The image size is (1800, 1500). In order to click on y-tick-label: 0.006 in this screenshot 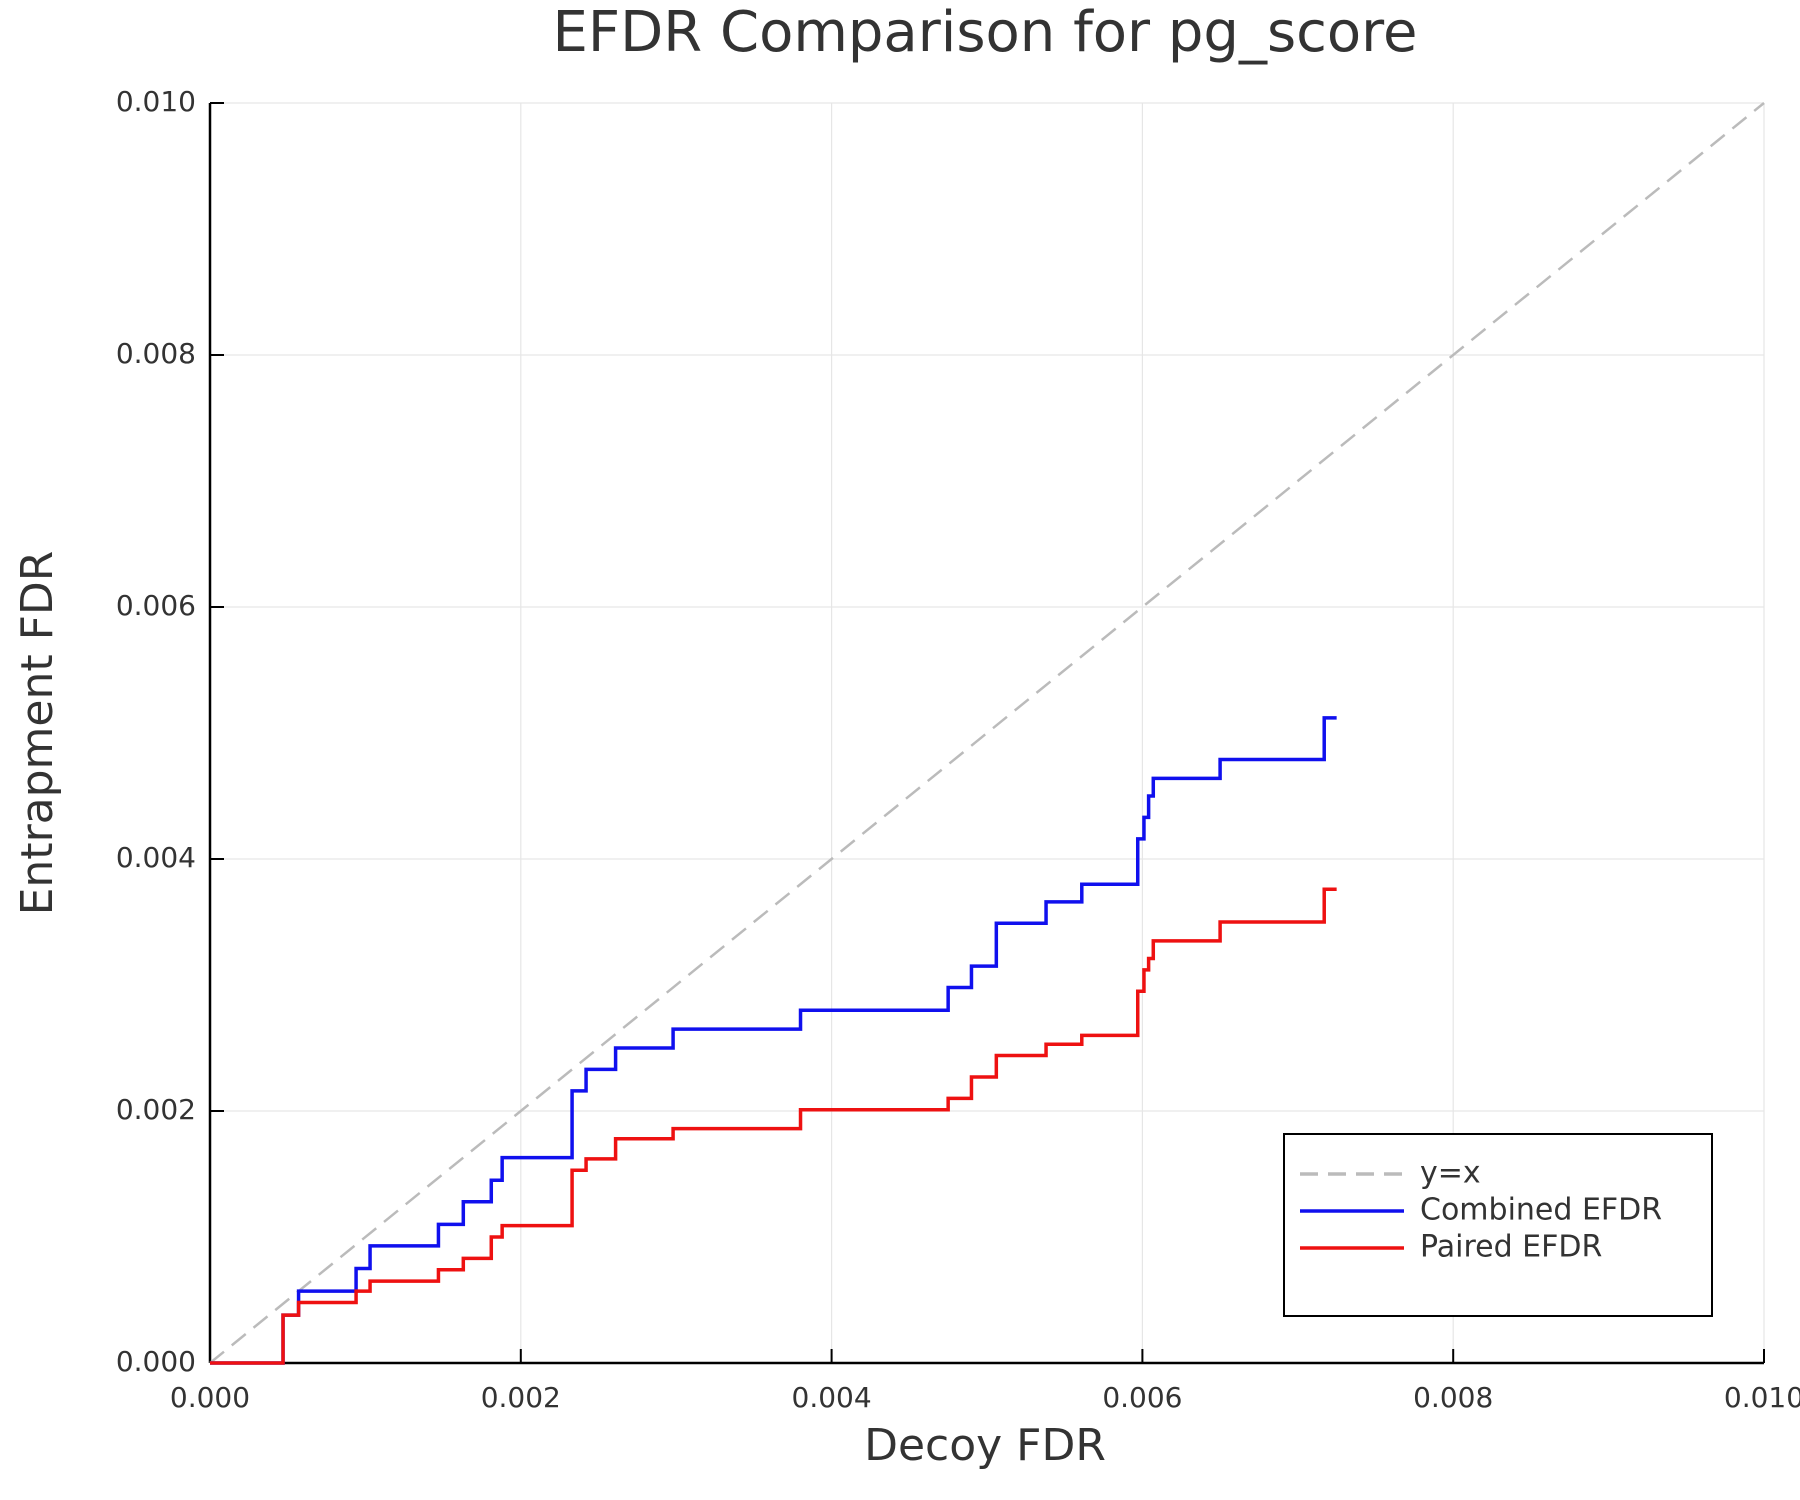, I will do `click(156, 605)`.